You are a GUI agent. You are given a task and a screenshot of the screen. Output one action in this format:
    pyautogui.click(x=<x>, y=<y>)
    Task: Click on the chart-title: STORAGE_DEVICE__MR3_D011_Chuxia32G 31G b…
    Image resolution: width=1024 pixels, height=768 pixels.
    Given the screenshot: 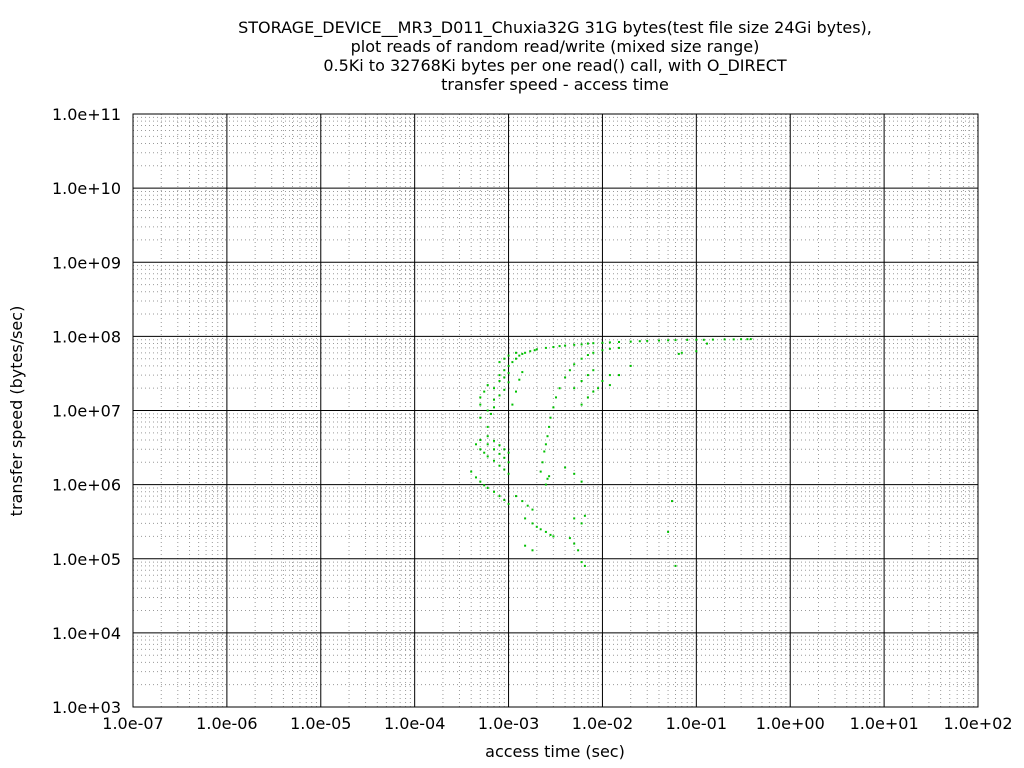 What is the action you would take?
    pyautogui.click(x=555, y=56)
    